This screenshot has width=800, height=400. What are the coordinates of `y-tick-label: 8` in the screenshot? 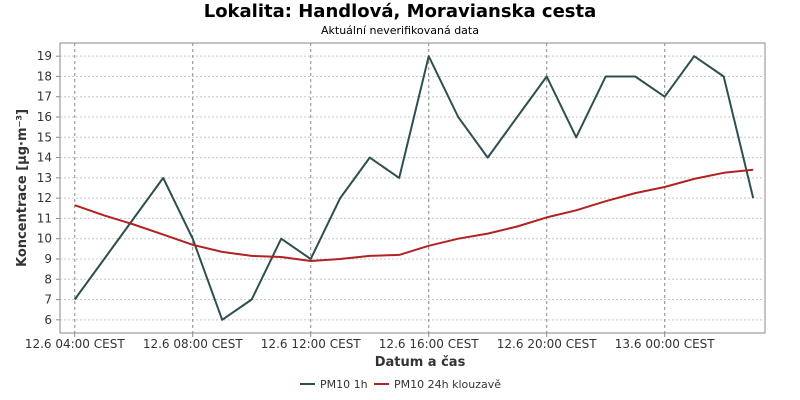 It's located at (48, 279).